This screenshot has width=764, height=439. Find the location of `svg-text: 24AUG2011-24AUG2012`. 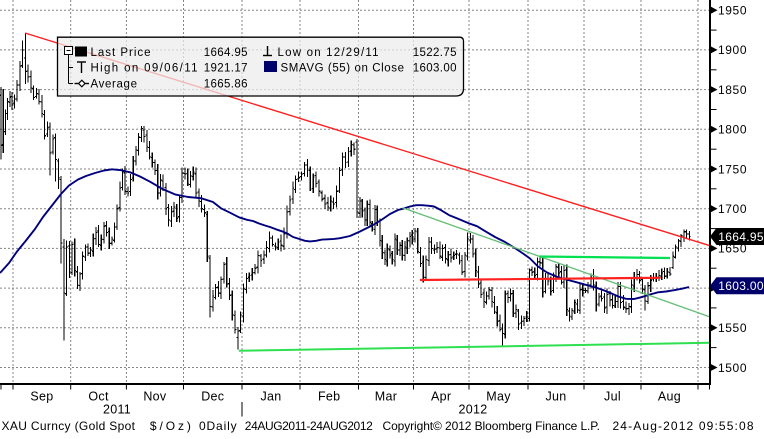

svg-text: 24AUG2011-24AUG2012 is located at coordinates (309, 426).